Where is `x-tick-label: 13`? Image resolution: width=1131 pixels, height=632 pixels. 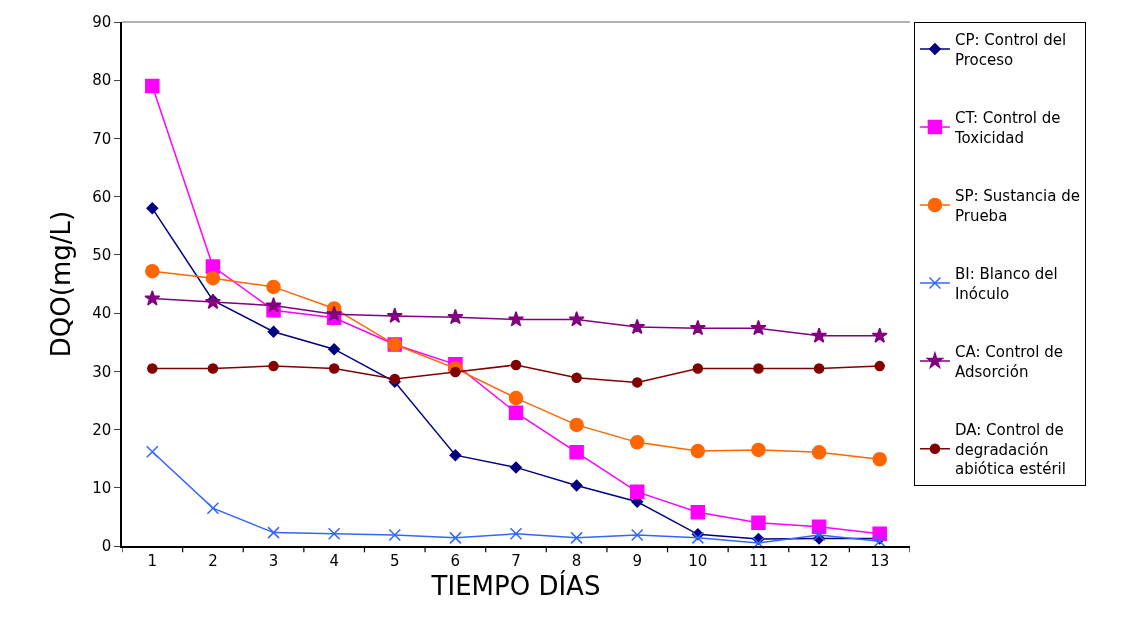
x-tick-label: 13 is located at coordinates (880, 560).